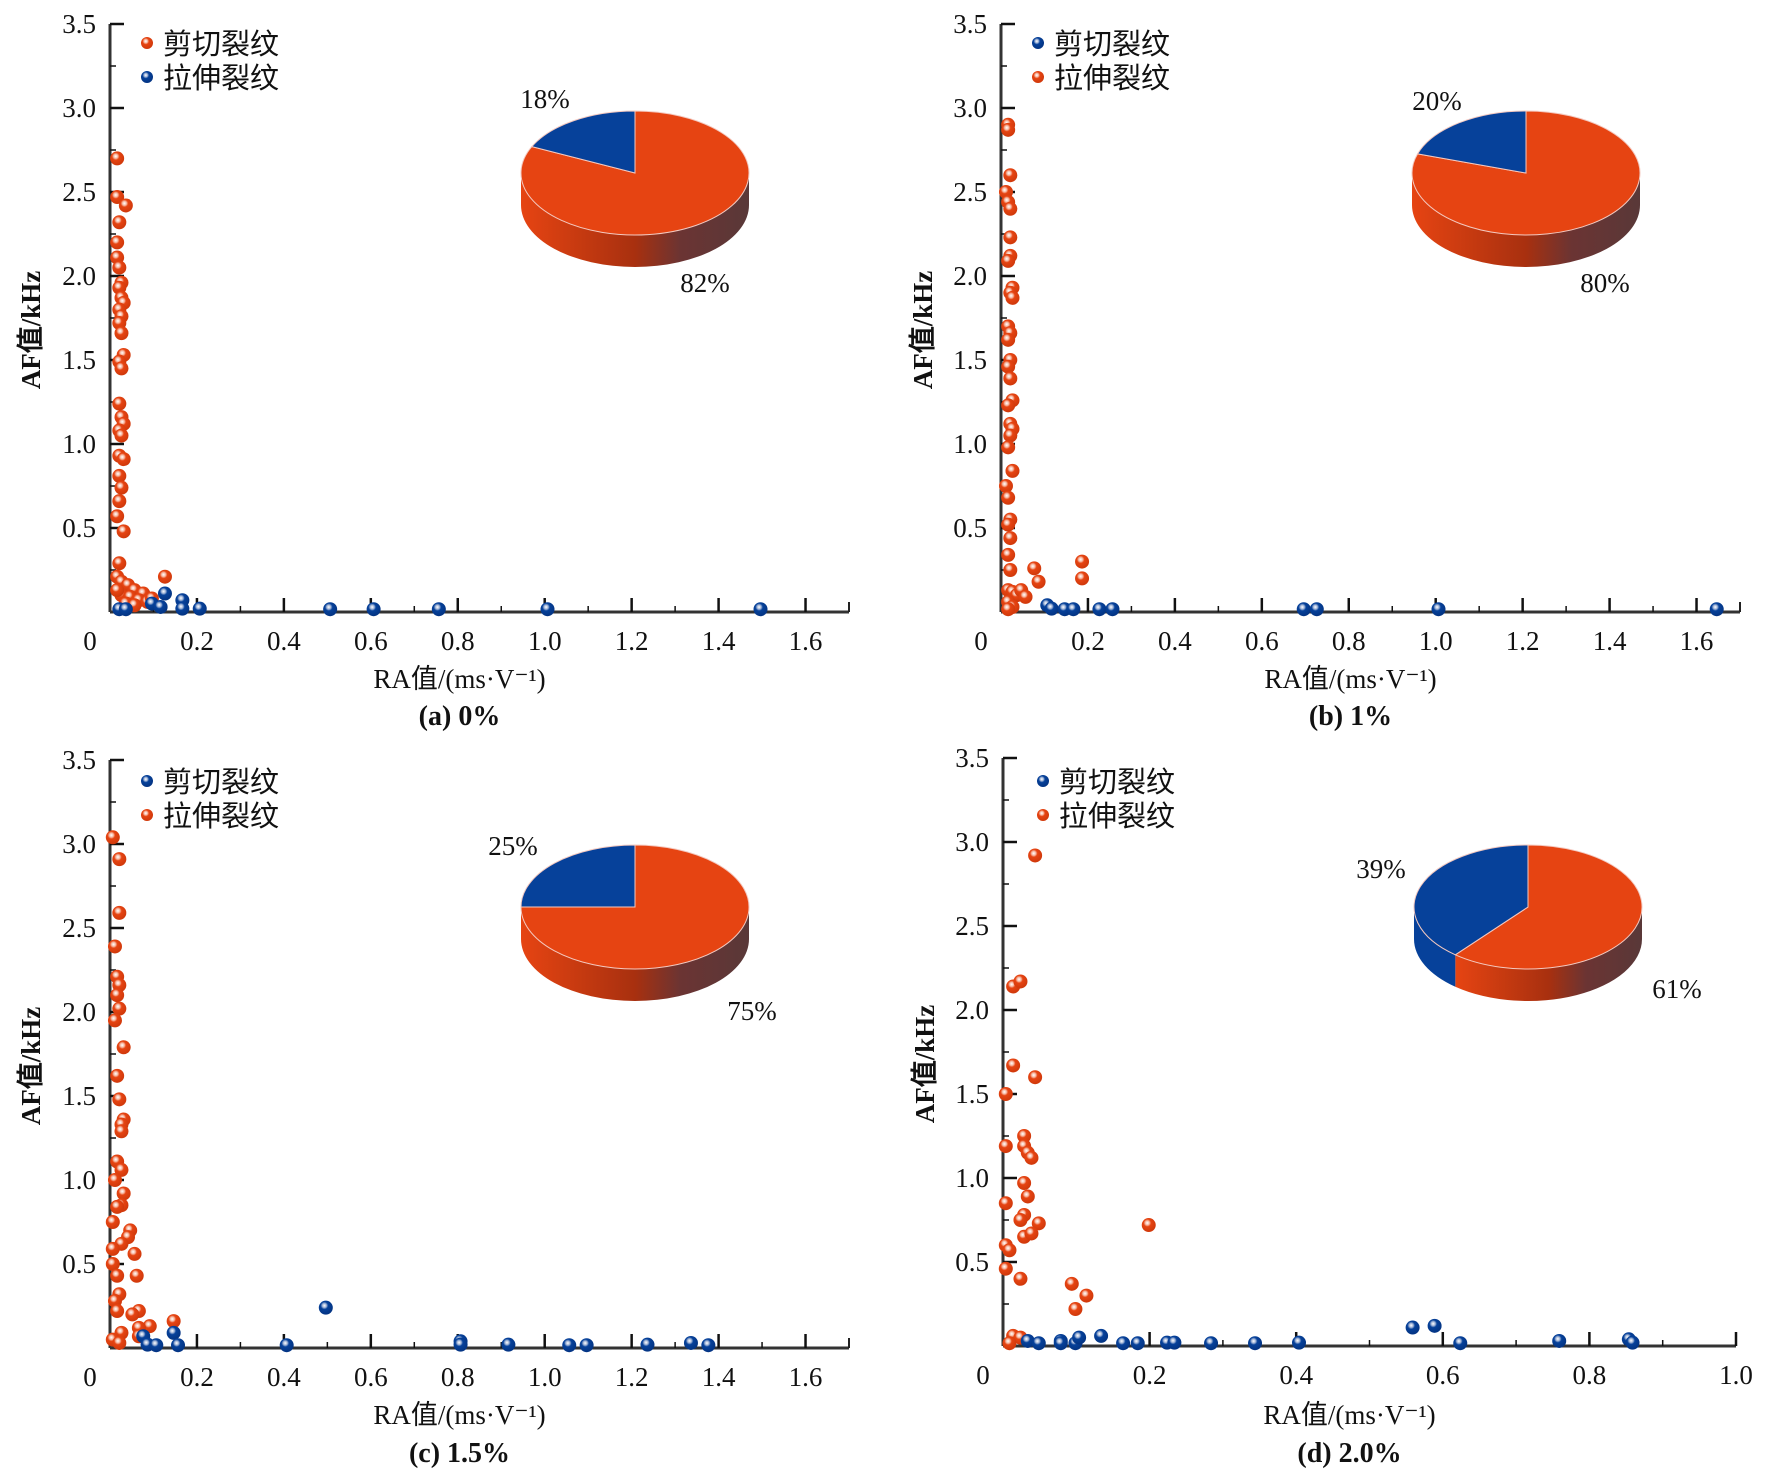 This screenshot has width=1772, height=1478. Describe the element at coordinates (147, 77) in the screenshot. I see `legend-marker-blue` at that location.